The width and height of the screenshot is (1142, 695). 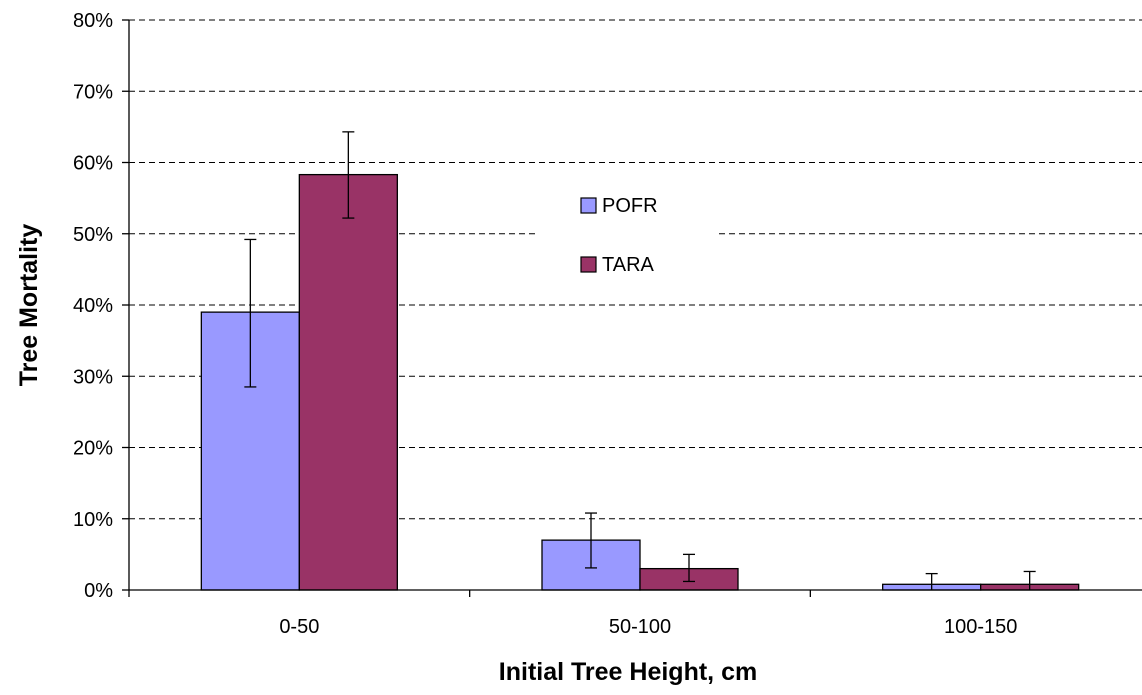 What do you see at coordinates (588, 205) in the screenshot?
I see `legend-swatch-pofr` at bounding box center [588, 205].